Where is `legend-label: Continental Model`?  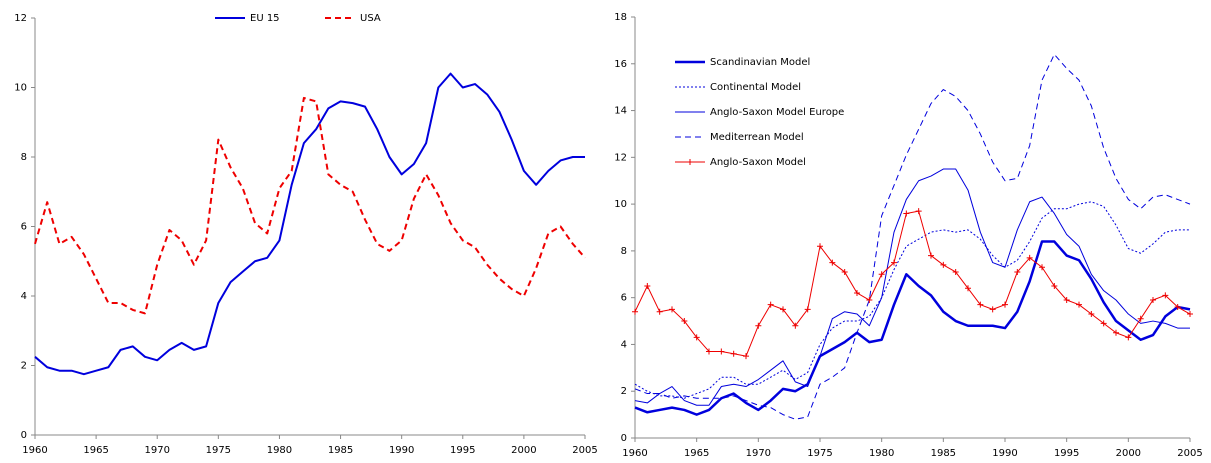
legend-label: Continental Model is located at coordinates (755, 87).